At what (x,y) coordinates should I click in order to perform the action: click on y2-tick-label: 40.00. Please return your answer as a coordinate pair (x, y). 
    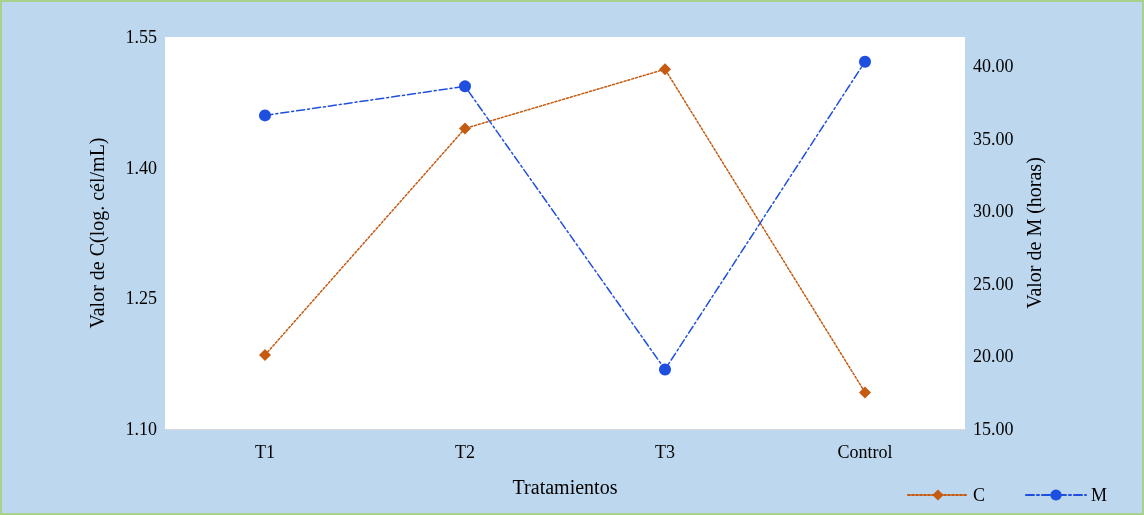
    Looking at the image, I should click on (993, 66).